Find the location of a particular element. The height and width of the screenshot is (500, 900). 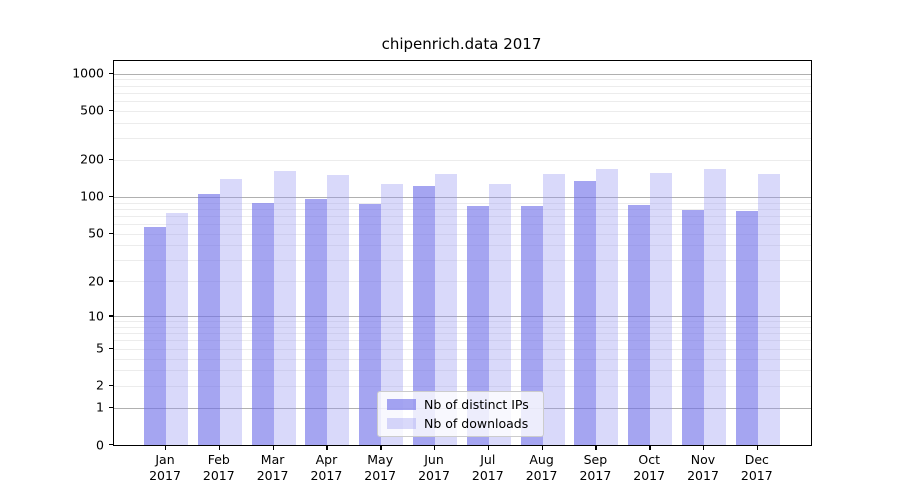

bar-mar-downloads is located at coordinates (284, 308).